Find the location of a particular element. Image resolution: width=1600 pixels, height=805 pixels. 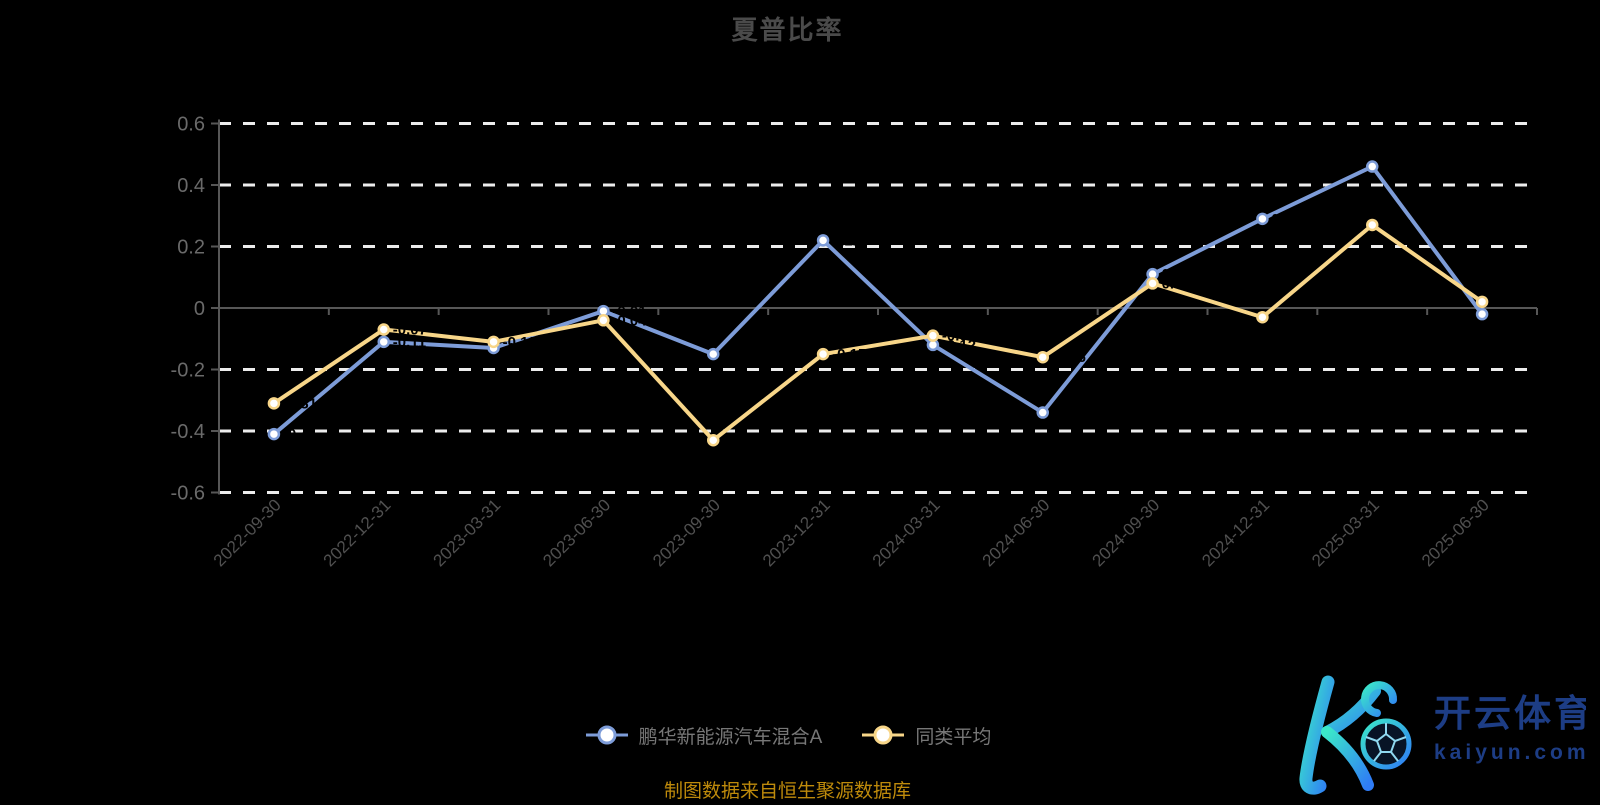

data-point-label: 0.22 is located at coordinates (846, 240).